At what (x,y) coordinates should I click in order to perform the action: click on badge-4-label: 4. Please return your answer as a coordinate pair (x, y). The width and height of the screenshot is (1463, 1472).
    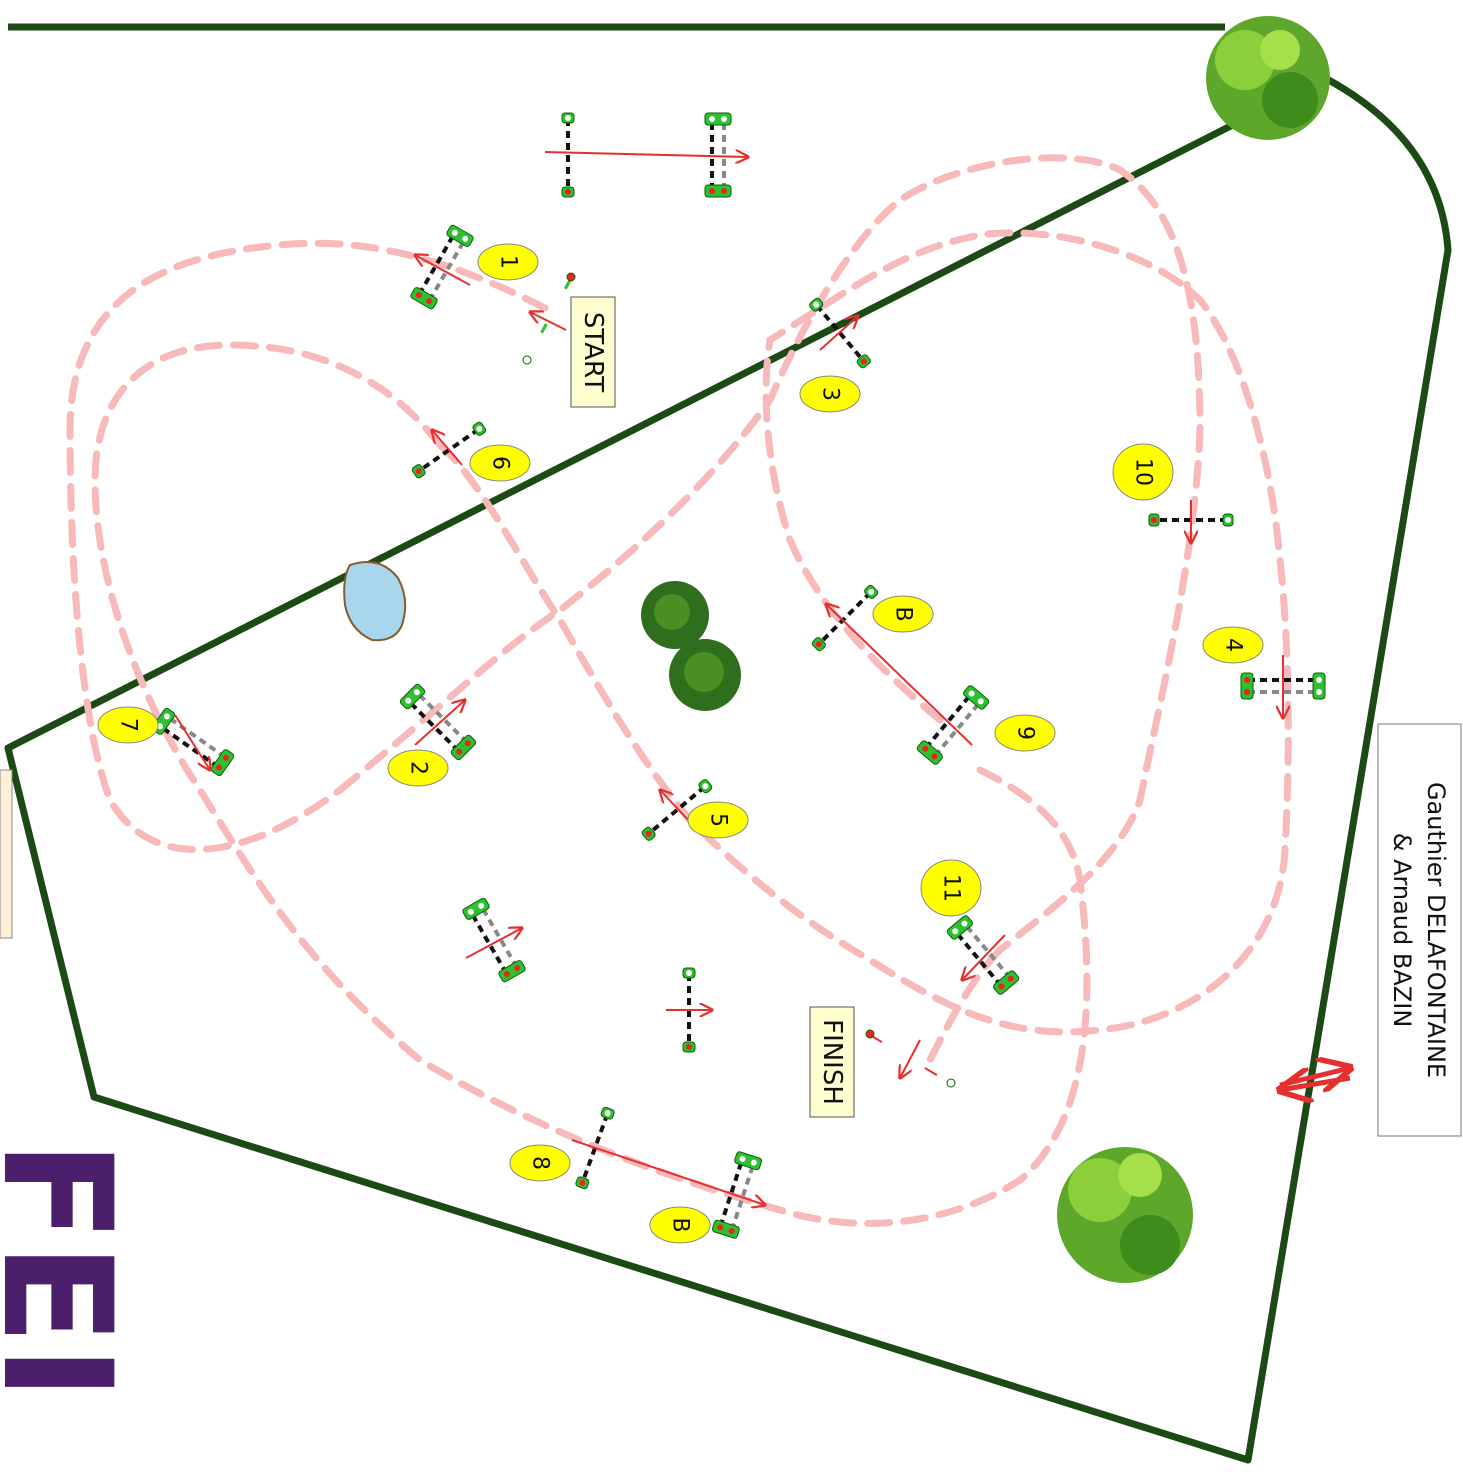
    Looking at the image, I should click on (1233, 645).